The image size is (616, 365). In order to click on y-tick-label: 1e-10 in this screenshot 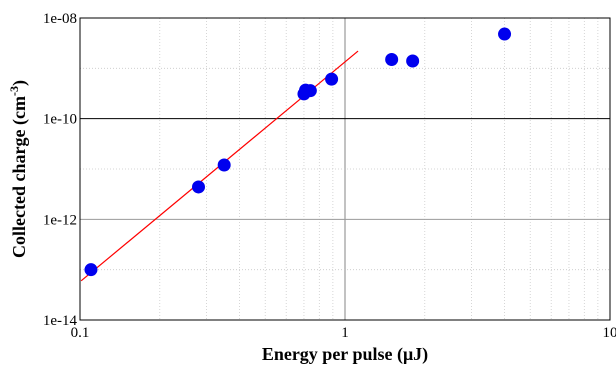, I will do `click(60, 120)`.